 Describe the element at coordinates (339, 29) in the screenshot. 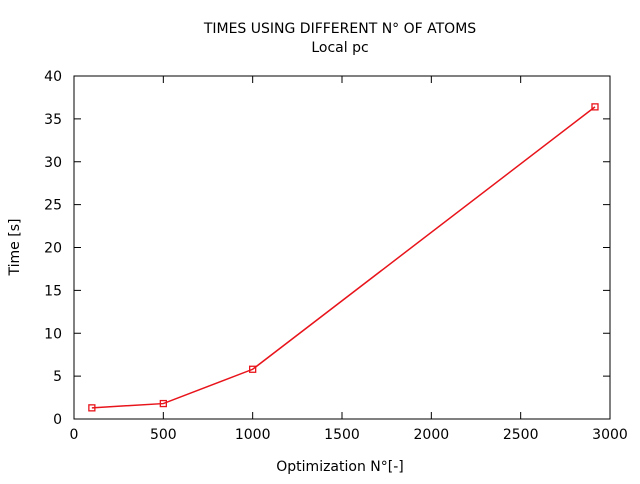

I see `chart-title: TIMES USING DIFFERENT N° OF ATOMS` at that location.